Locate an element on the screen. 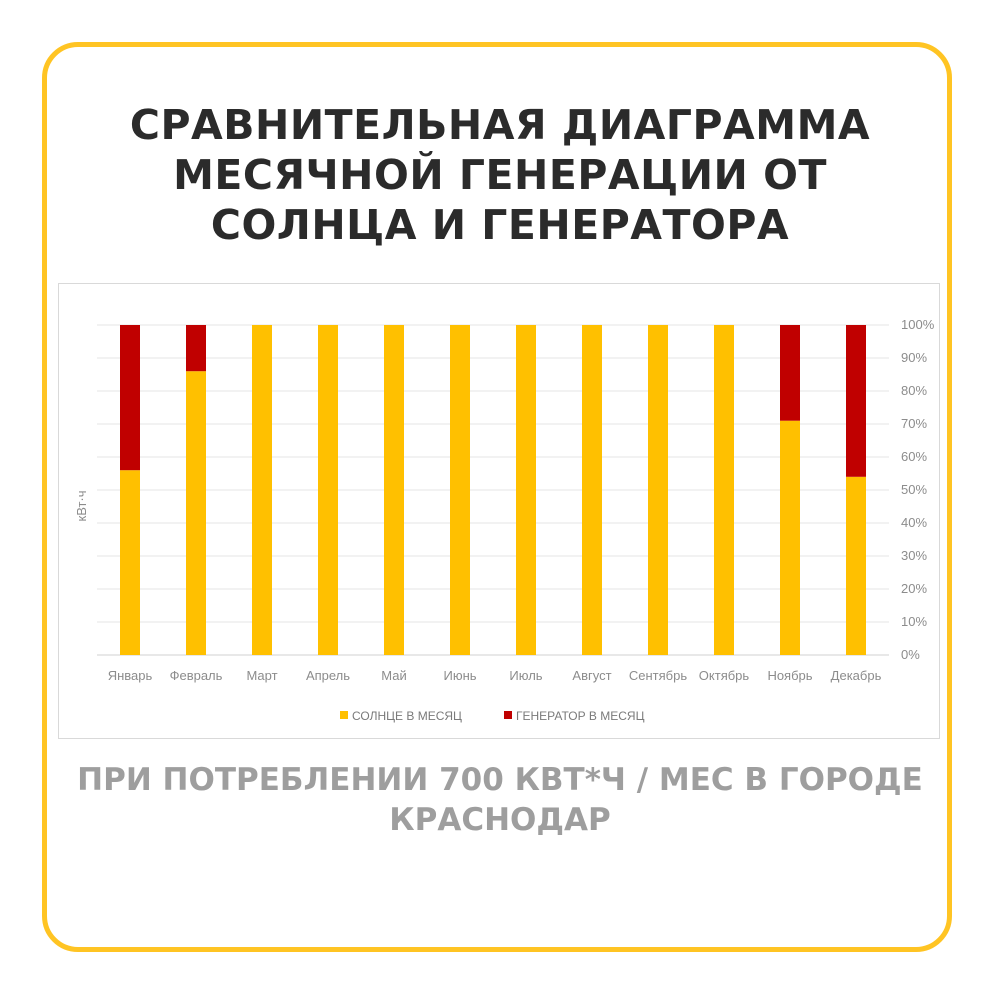 This screenshot has height=1000, width=1000. y-tick-label: 10% is located at coordinates (914, 621).